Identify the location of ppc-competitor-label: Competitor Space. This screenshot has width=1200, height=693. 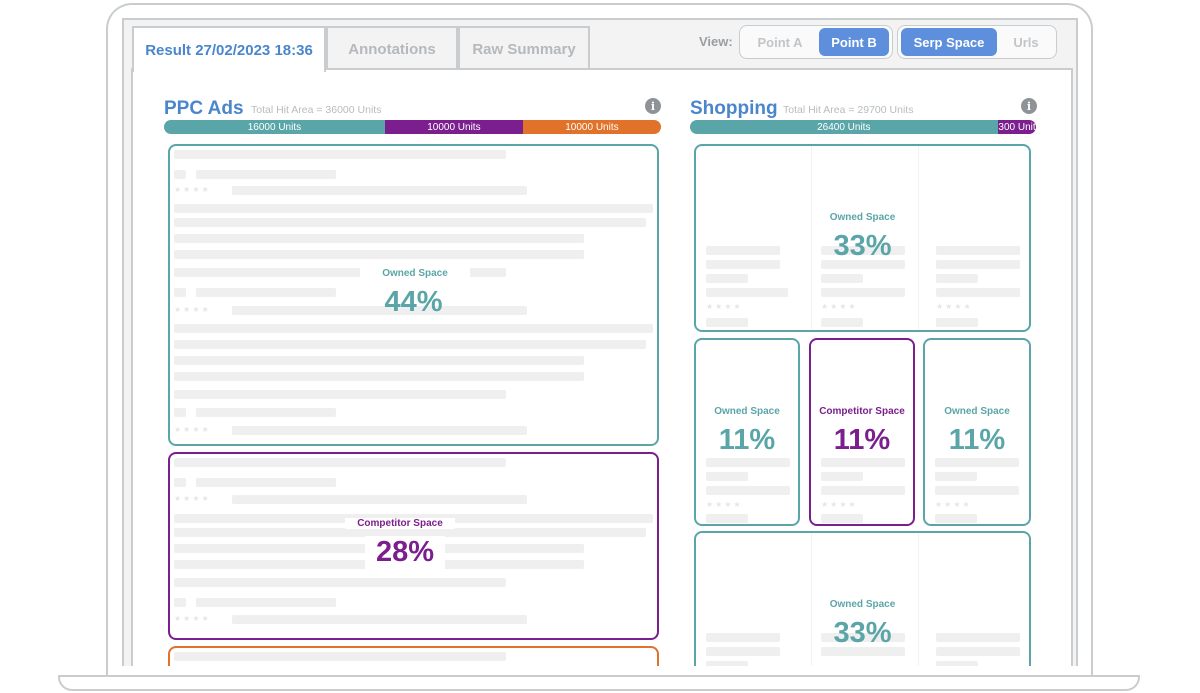
(400, 523).